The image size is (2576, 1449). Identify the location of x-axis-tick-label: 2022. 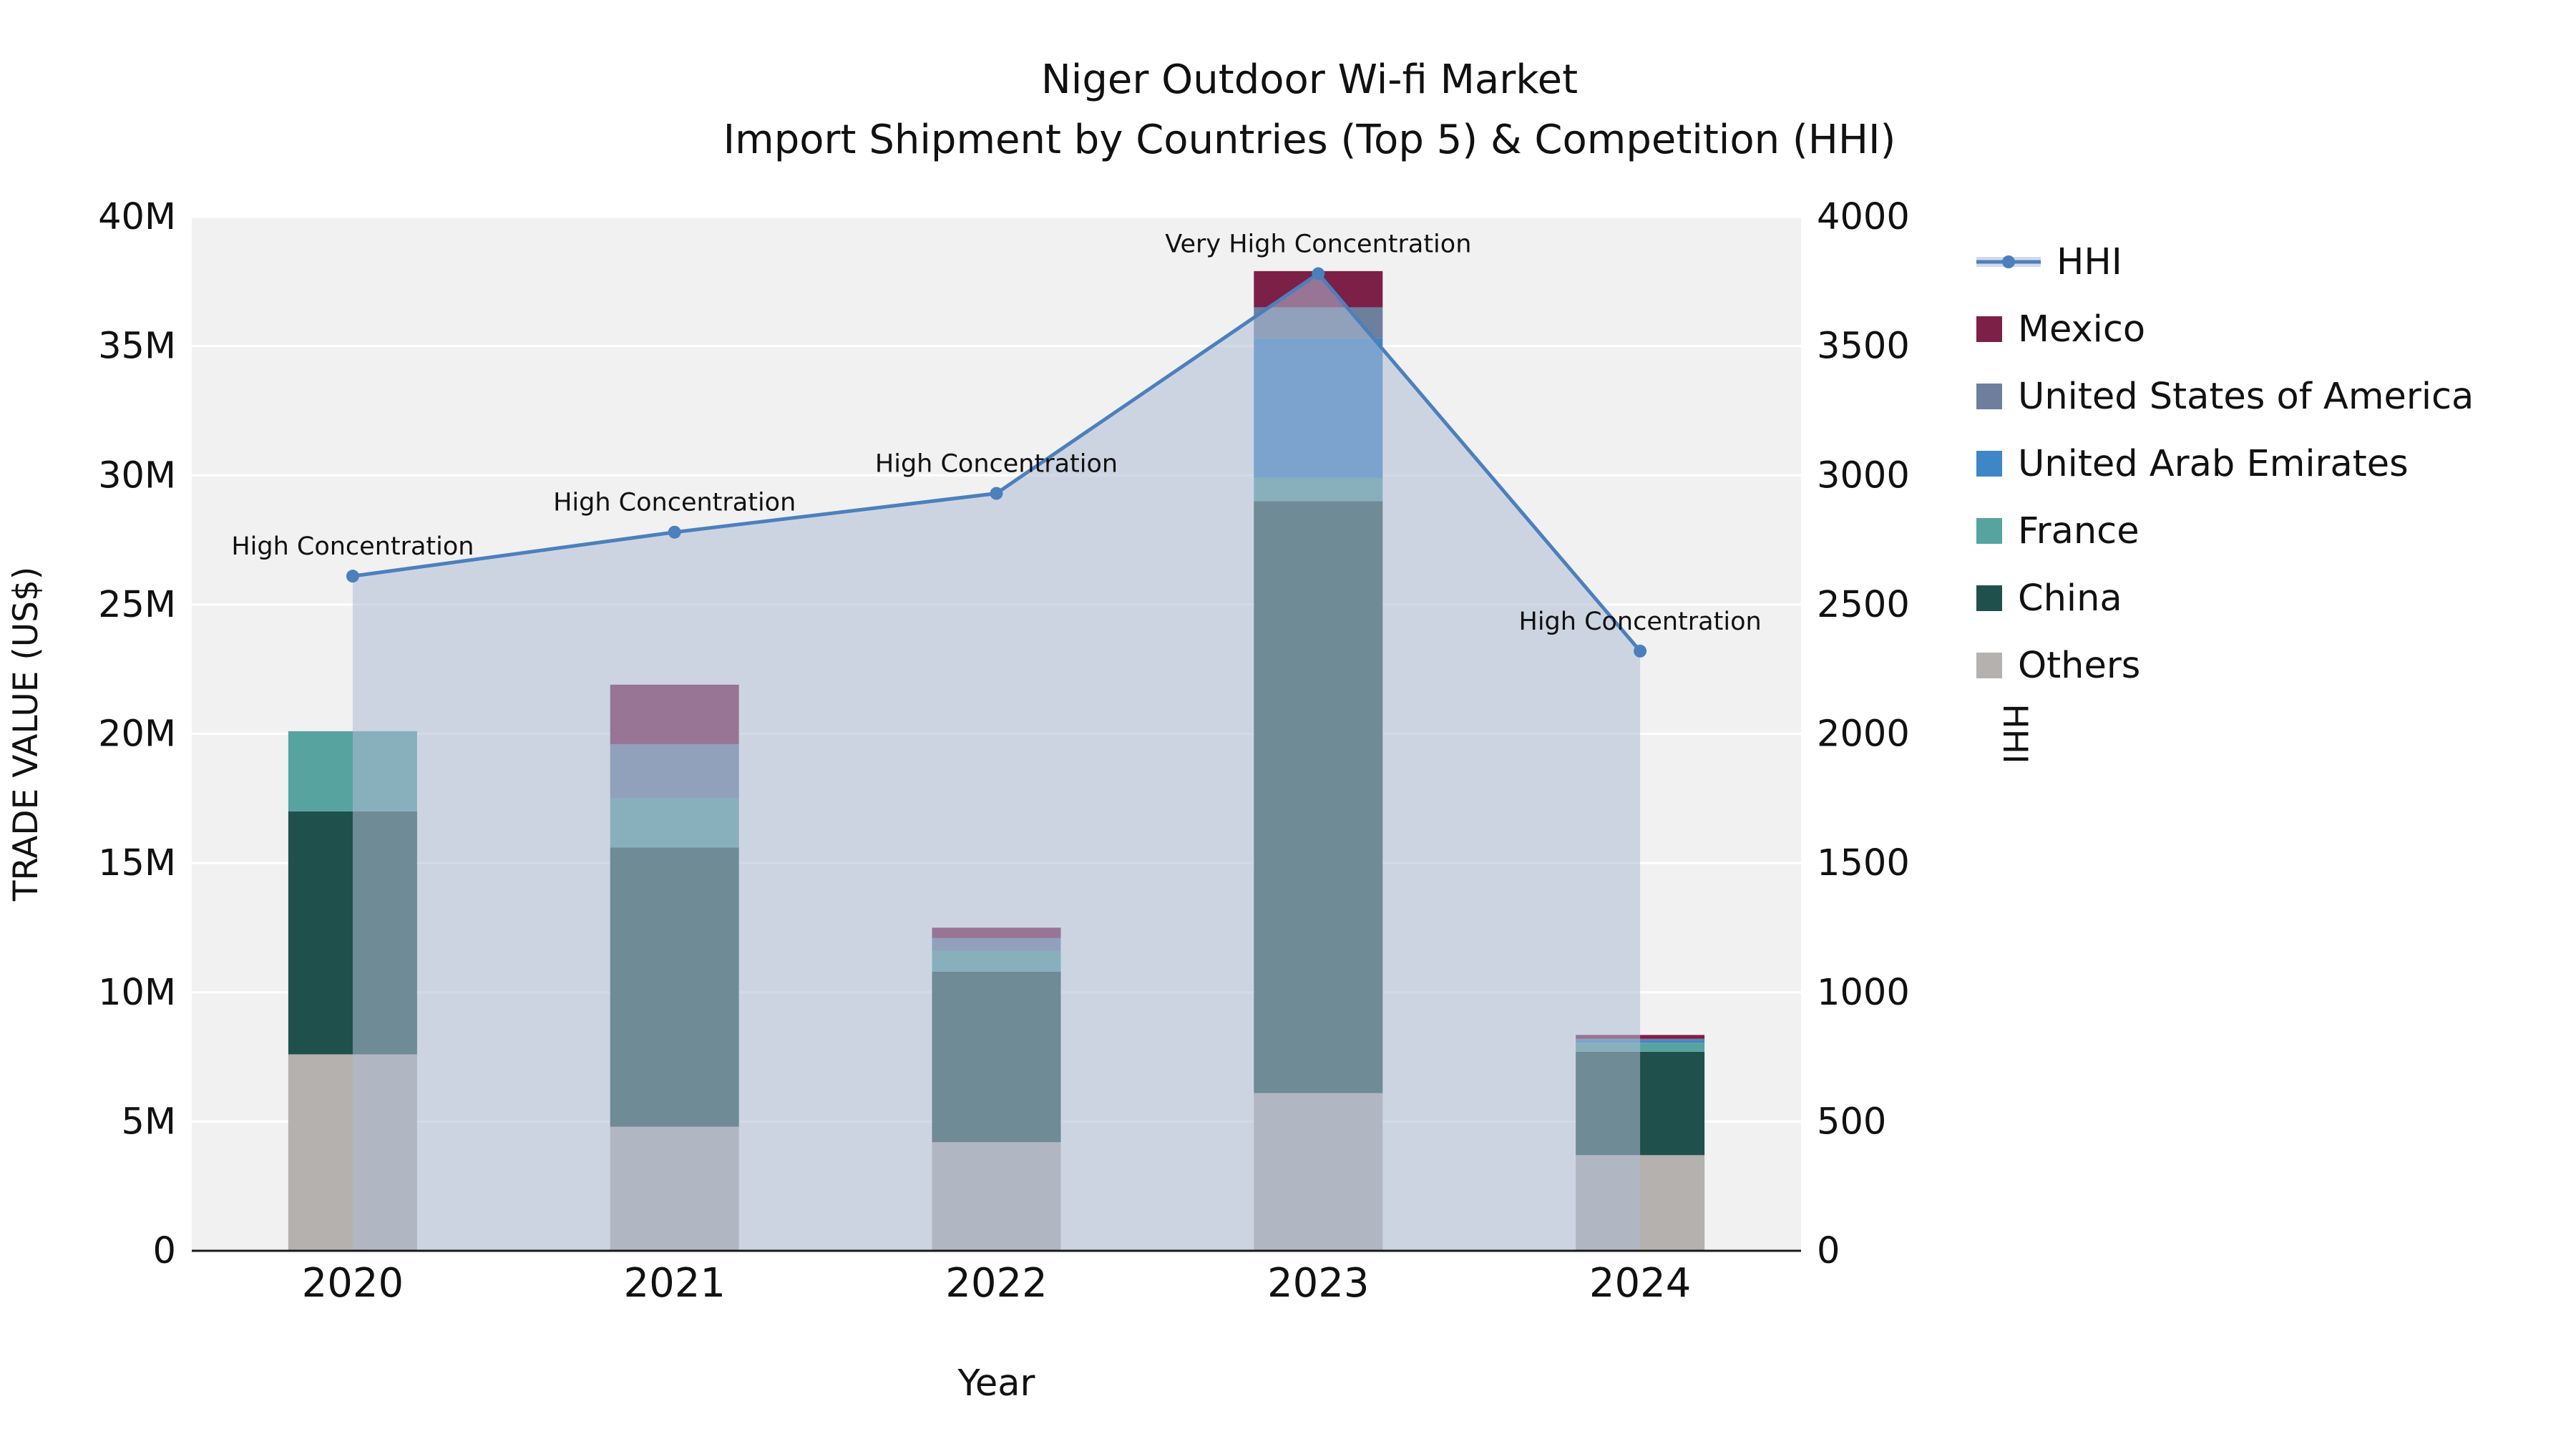
(996, 1283).